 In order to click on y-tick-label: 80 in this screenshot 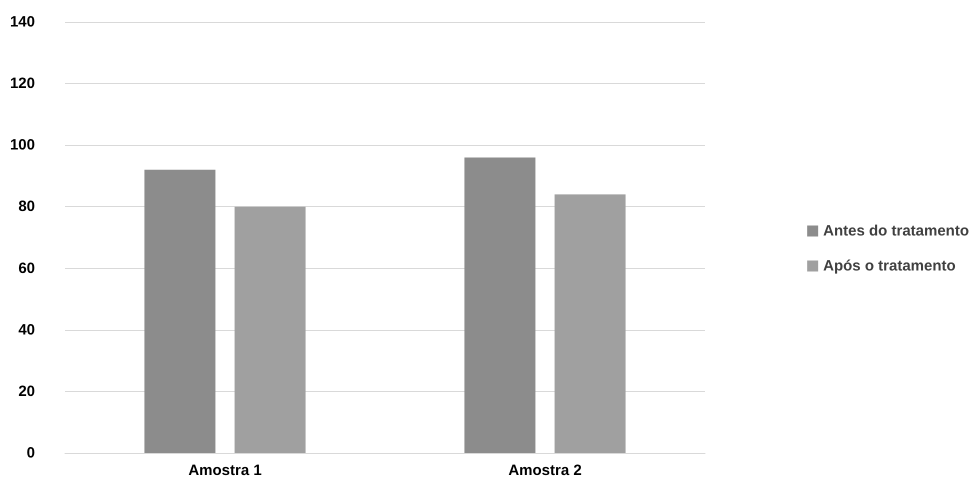, I will do `click(26, 207)`.